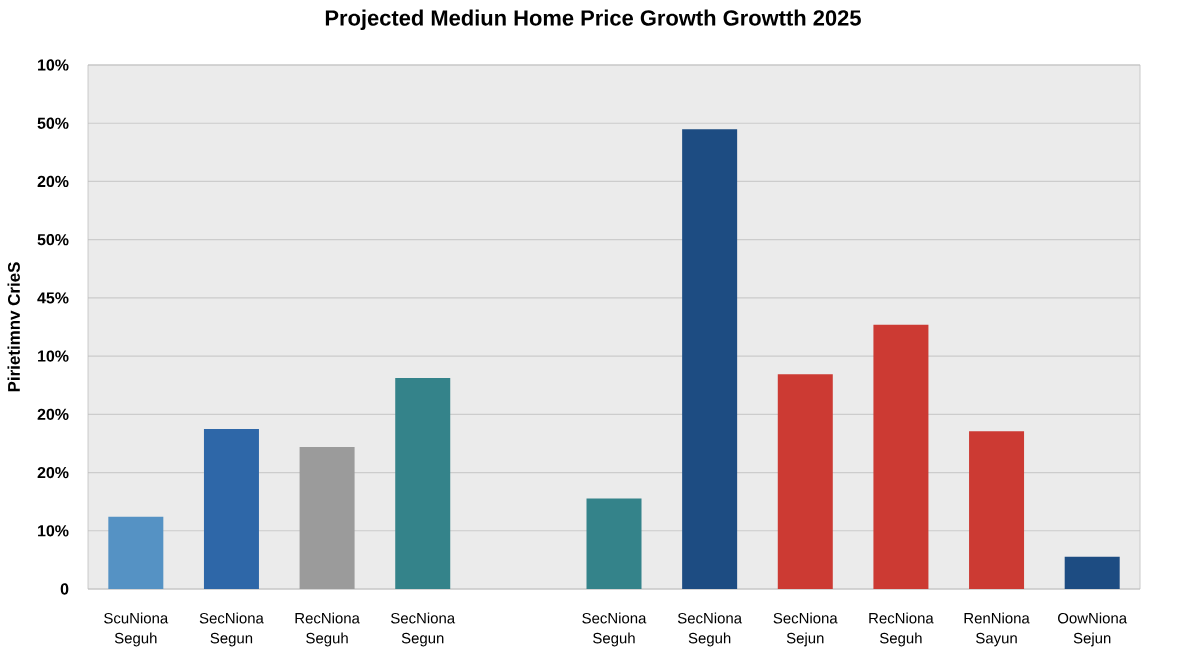  What do you see at coordinates (64, 589) in the screenshot?
I see `text: 0` at bounding box center [64, 589].